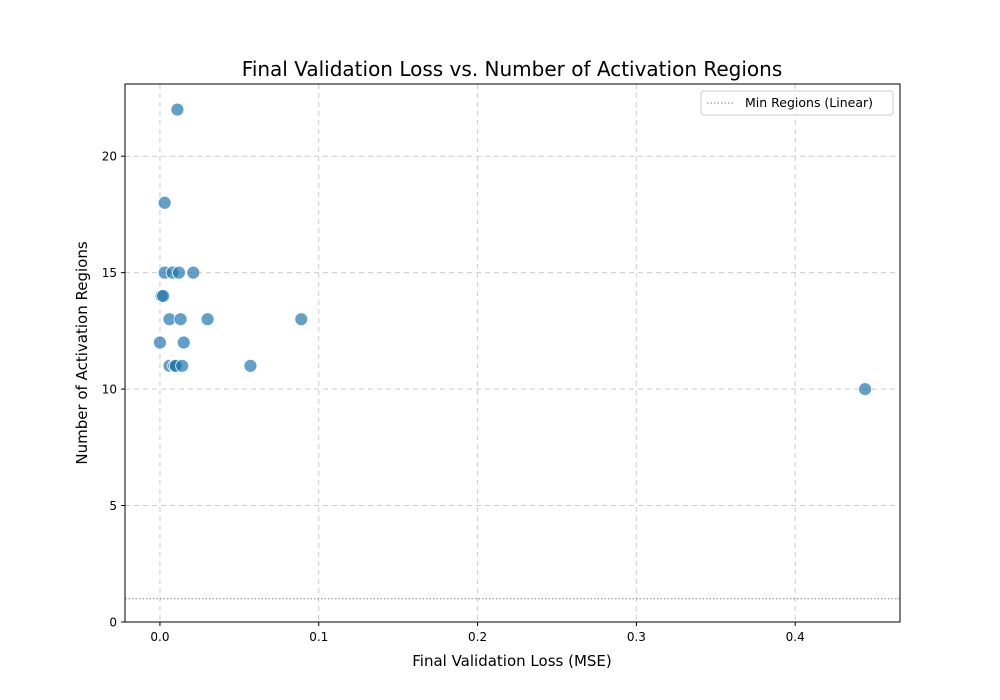 This screenshot has width=1000, height=700. What do you see at coordinates (82, 352) in the screenshot?
I see `y-axis-label: Number of Activation Regions` at bounding box center [82, 352].